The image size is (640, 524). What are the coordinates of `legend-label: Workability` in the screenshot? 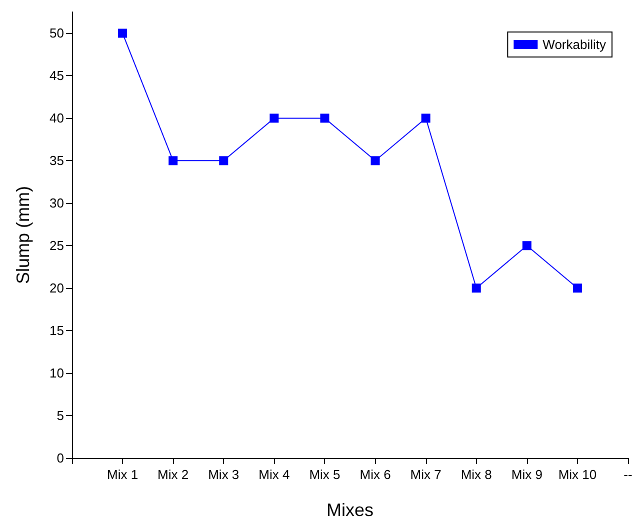 It's located at (574, 44).